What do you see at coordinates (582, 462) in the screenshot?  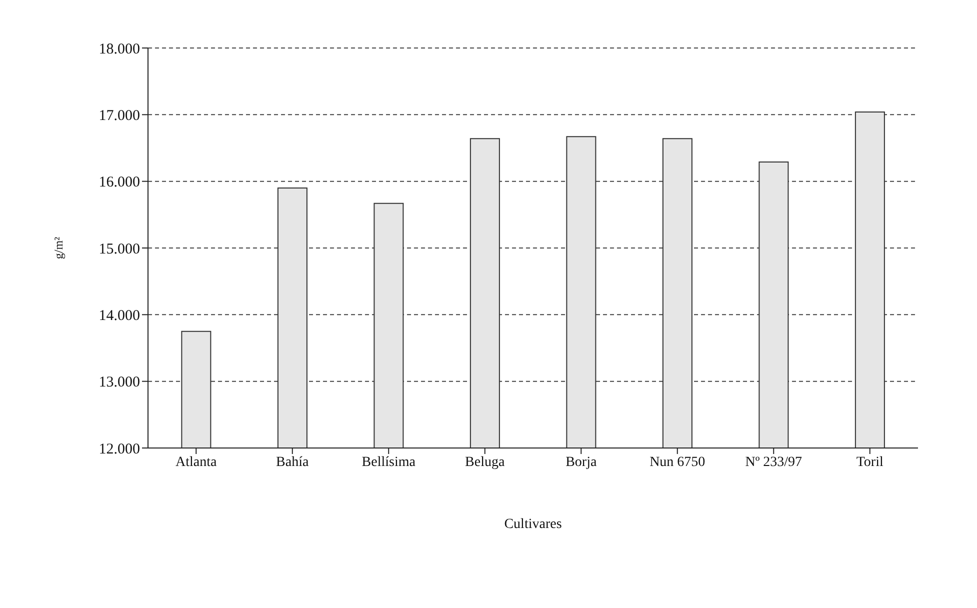 I see `x-tick-label: Borja` at bounding box center [582, 462].